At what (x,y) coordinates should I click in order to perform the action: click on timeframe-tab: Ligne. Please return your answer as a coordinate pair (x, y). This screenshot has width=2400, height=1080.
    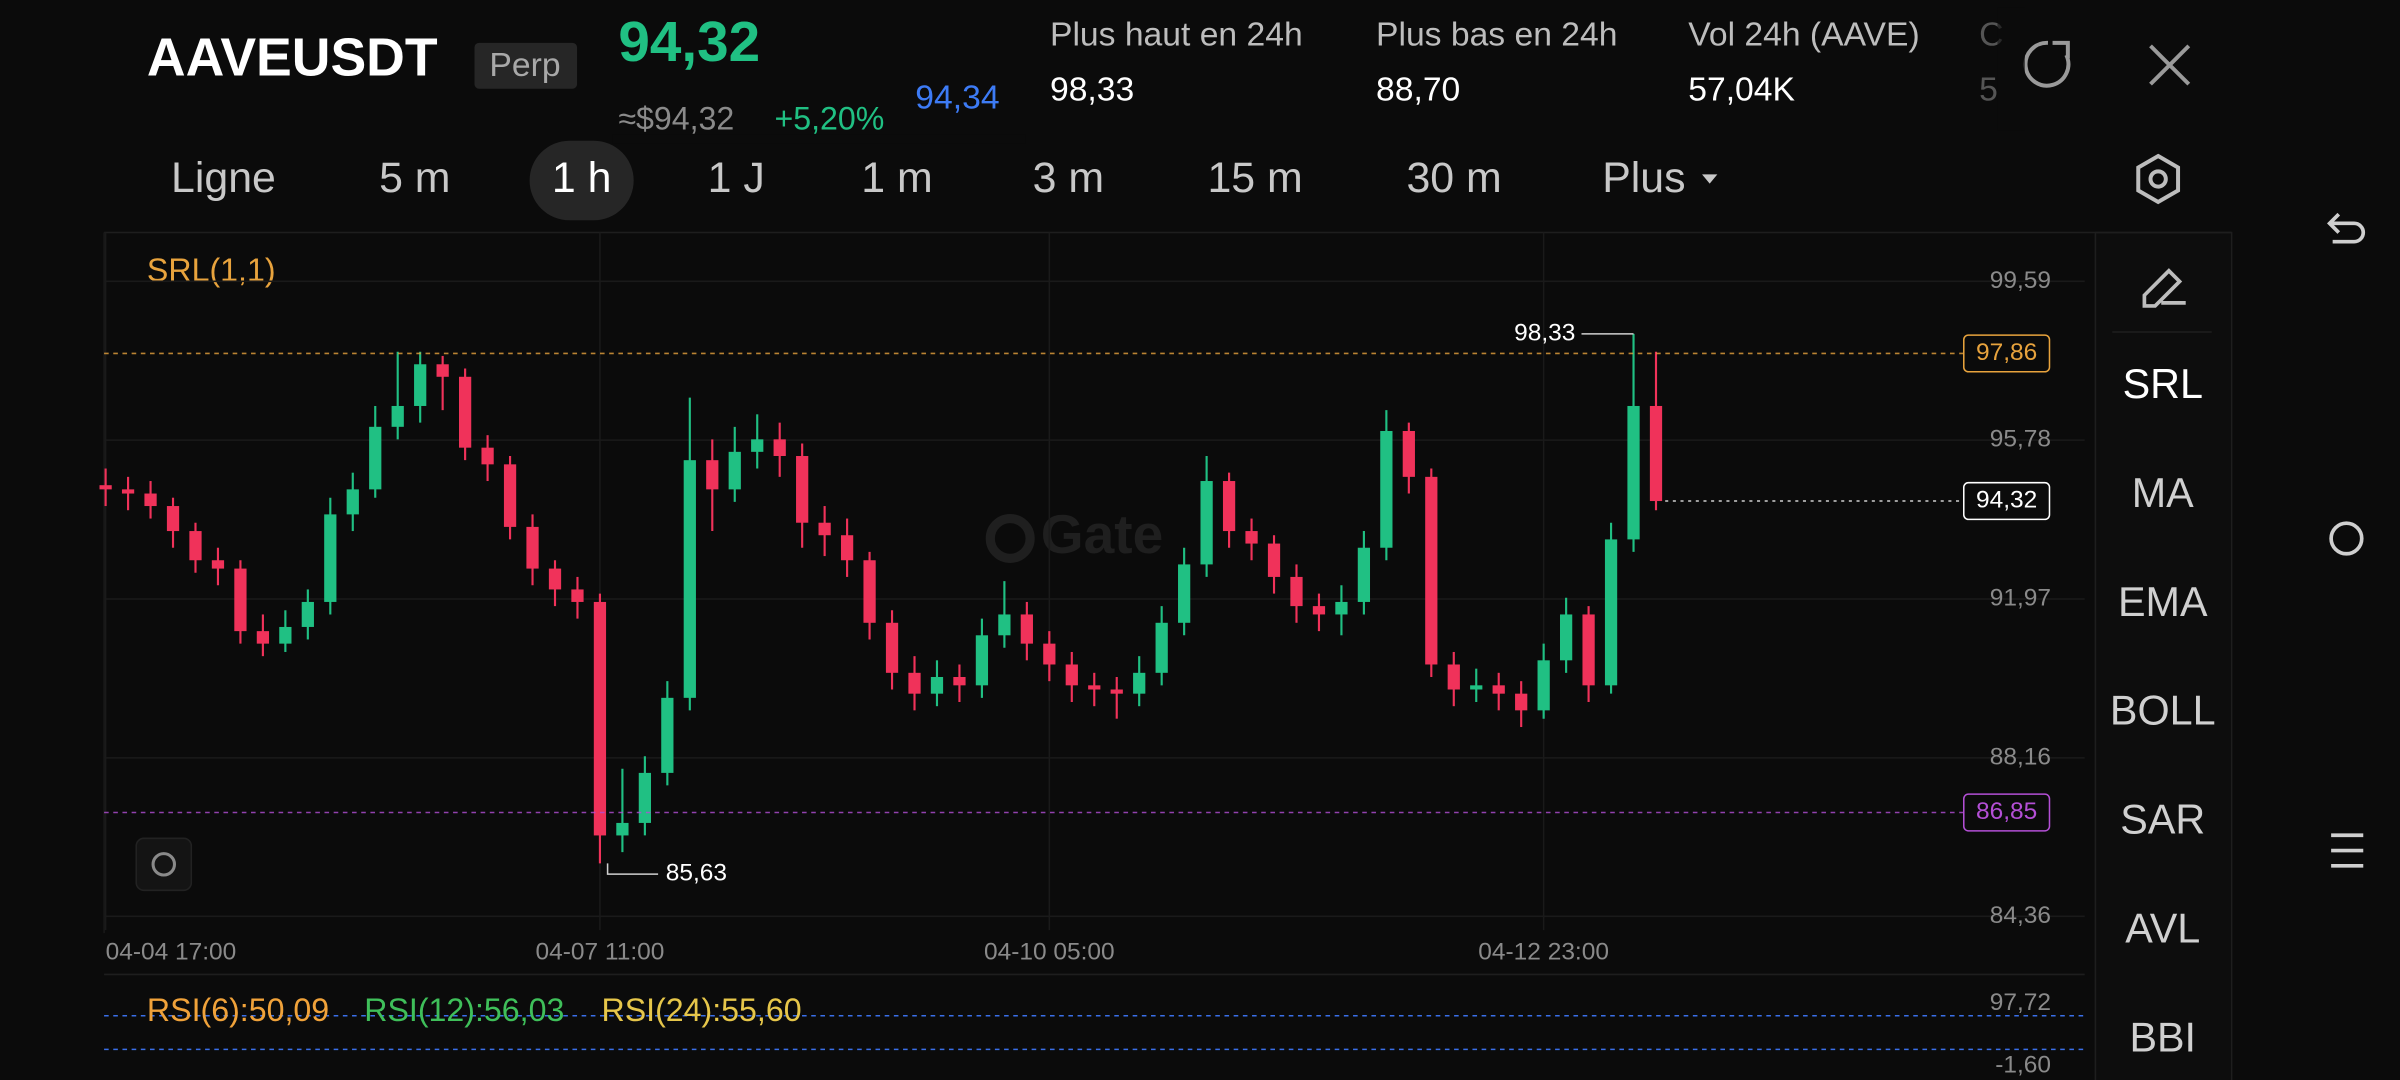
    Looking at the image, I should click on (223, 178).